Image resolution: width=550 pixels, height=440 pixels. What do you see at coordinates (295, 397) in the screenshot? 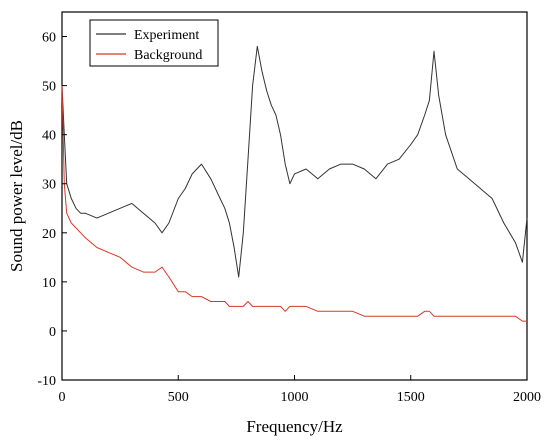
I see `x-tick-label: 1000` at bounding box center [295, 397].